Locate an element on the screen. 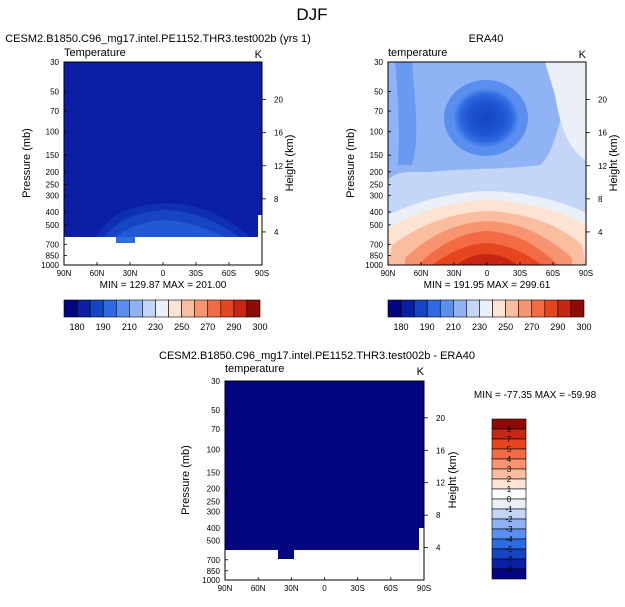  x-tick-label: 30S is located at coordinates (520, 273).